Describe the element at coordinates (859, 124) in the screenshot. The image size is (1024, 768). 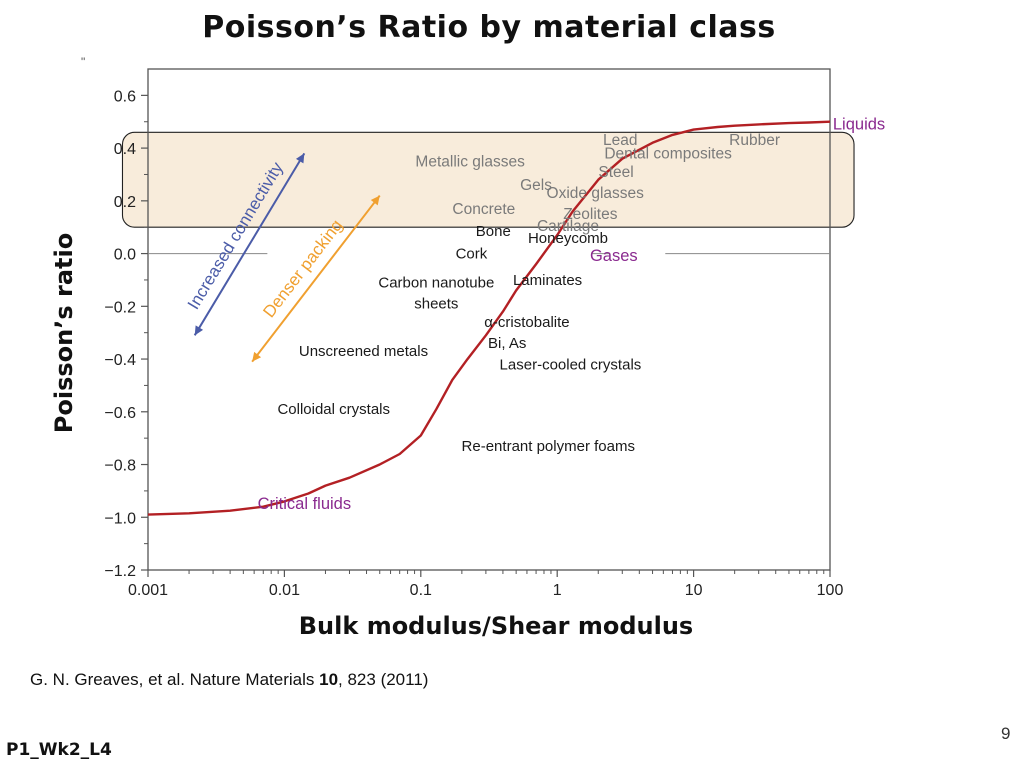
I see `annotation-label: Liquids` at that location.